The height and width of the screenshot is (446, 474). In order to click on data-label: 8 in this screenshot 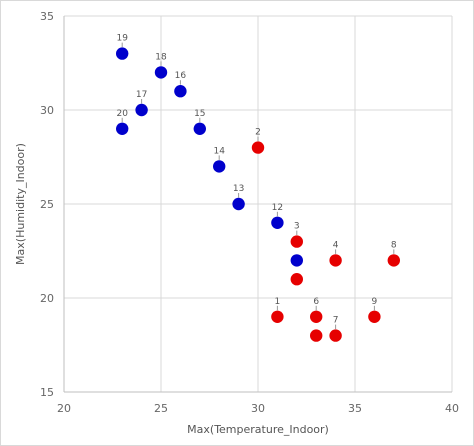, I will do `click(394, 245)`.